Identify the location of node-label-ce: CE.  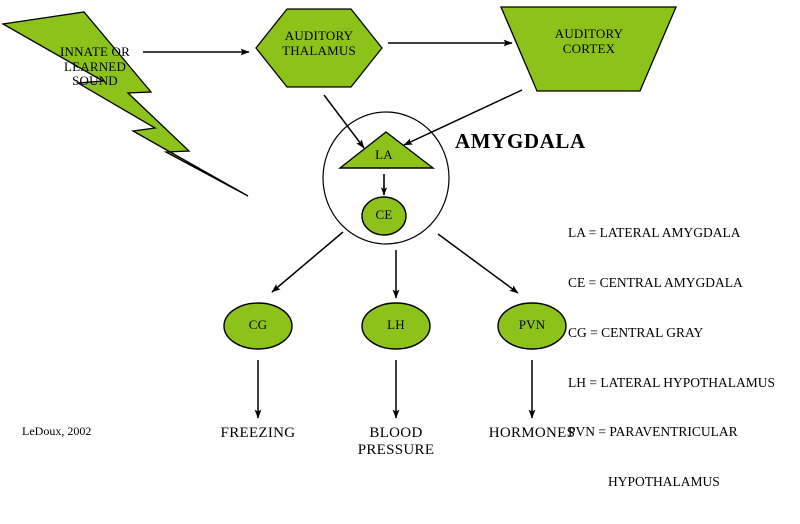
(384, 214).